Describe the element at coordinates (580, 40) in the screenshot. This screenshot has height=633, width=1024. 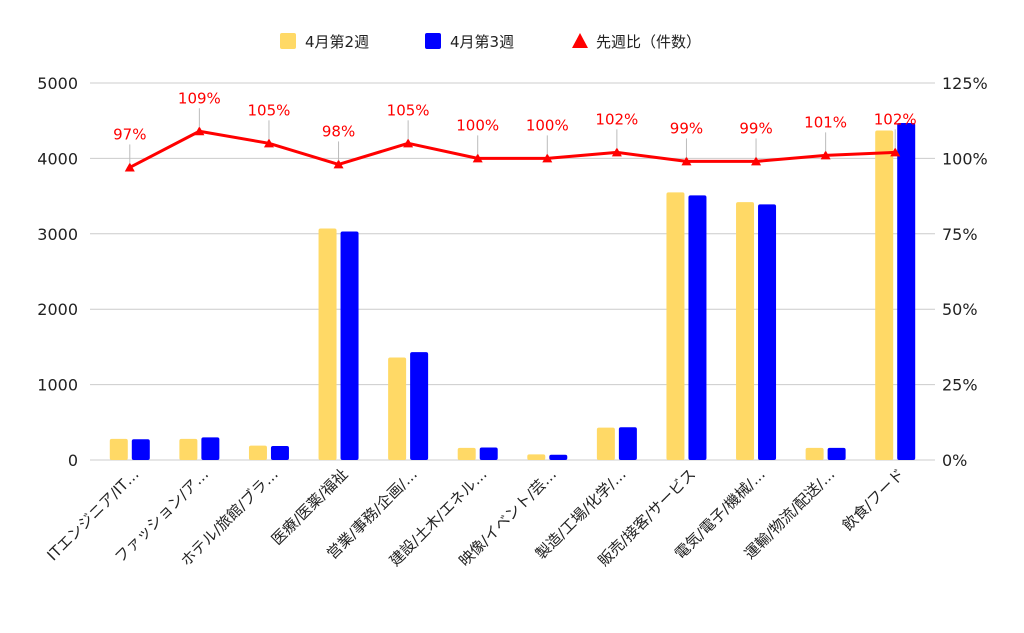
I see `legend-triangle-icon` at that location.